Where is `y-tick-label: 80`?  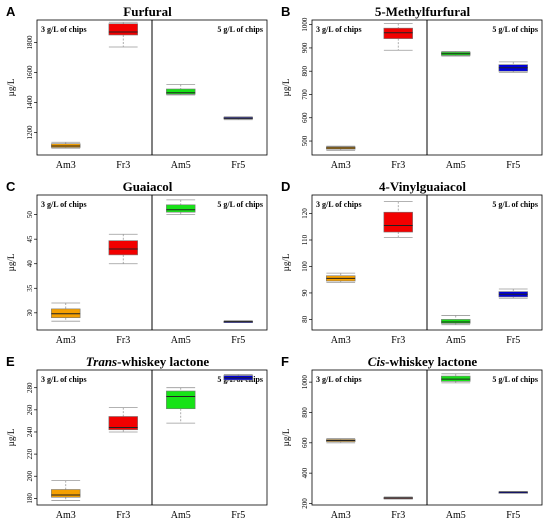
y-tick-label: 80 is located at coordinates (305, 319).